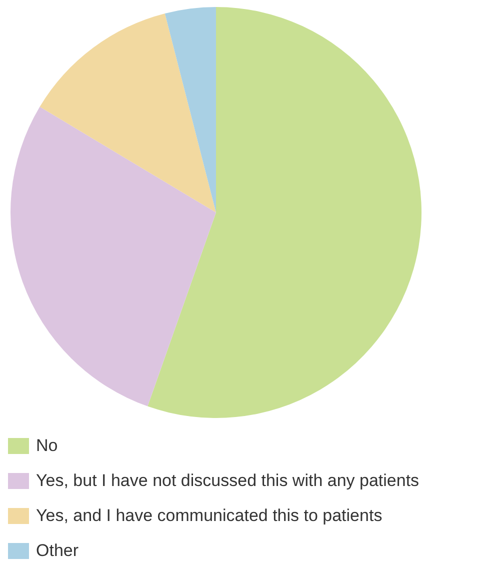 This screenshot has height=572, width=483. Describe the element at coordinates (47, 446) in the screenshot. I see `legend-label: No` at that location.